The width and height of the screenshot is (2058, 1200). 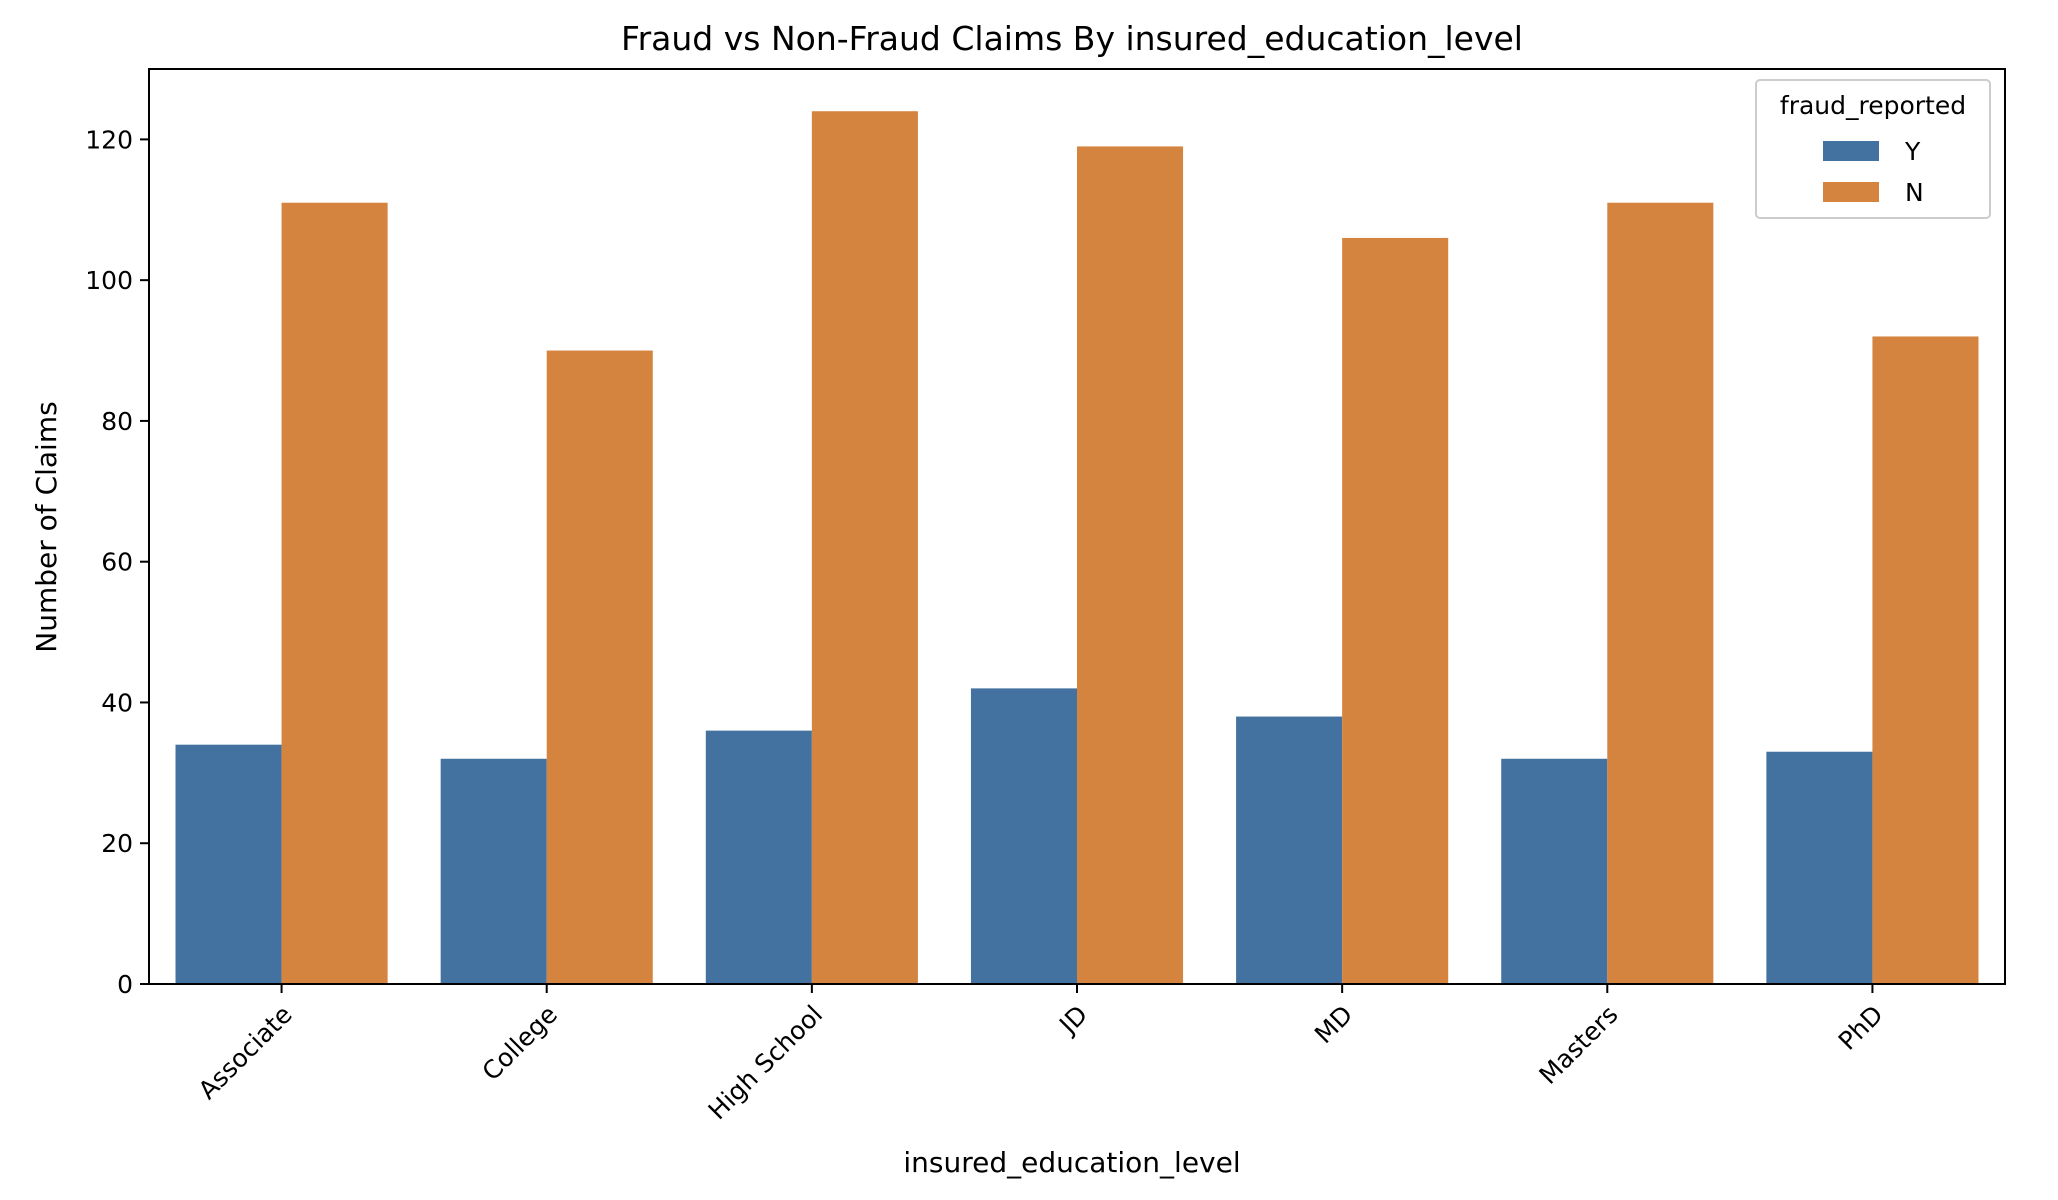 What do you see at coordinates (1660, 593) in the screenshot?
I see `bar-N-masters` at bounding box center [1660, 593].